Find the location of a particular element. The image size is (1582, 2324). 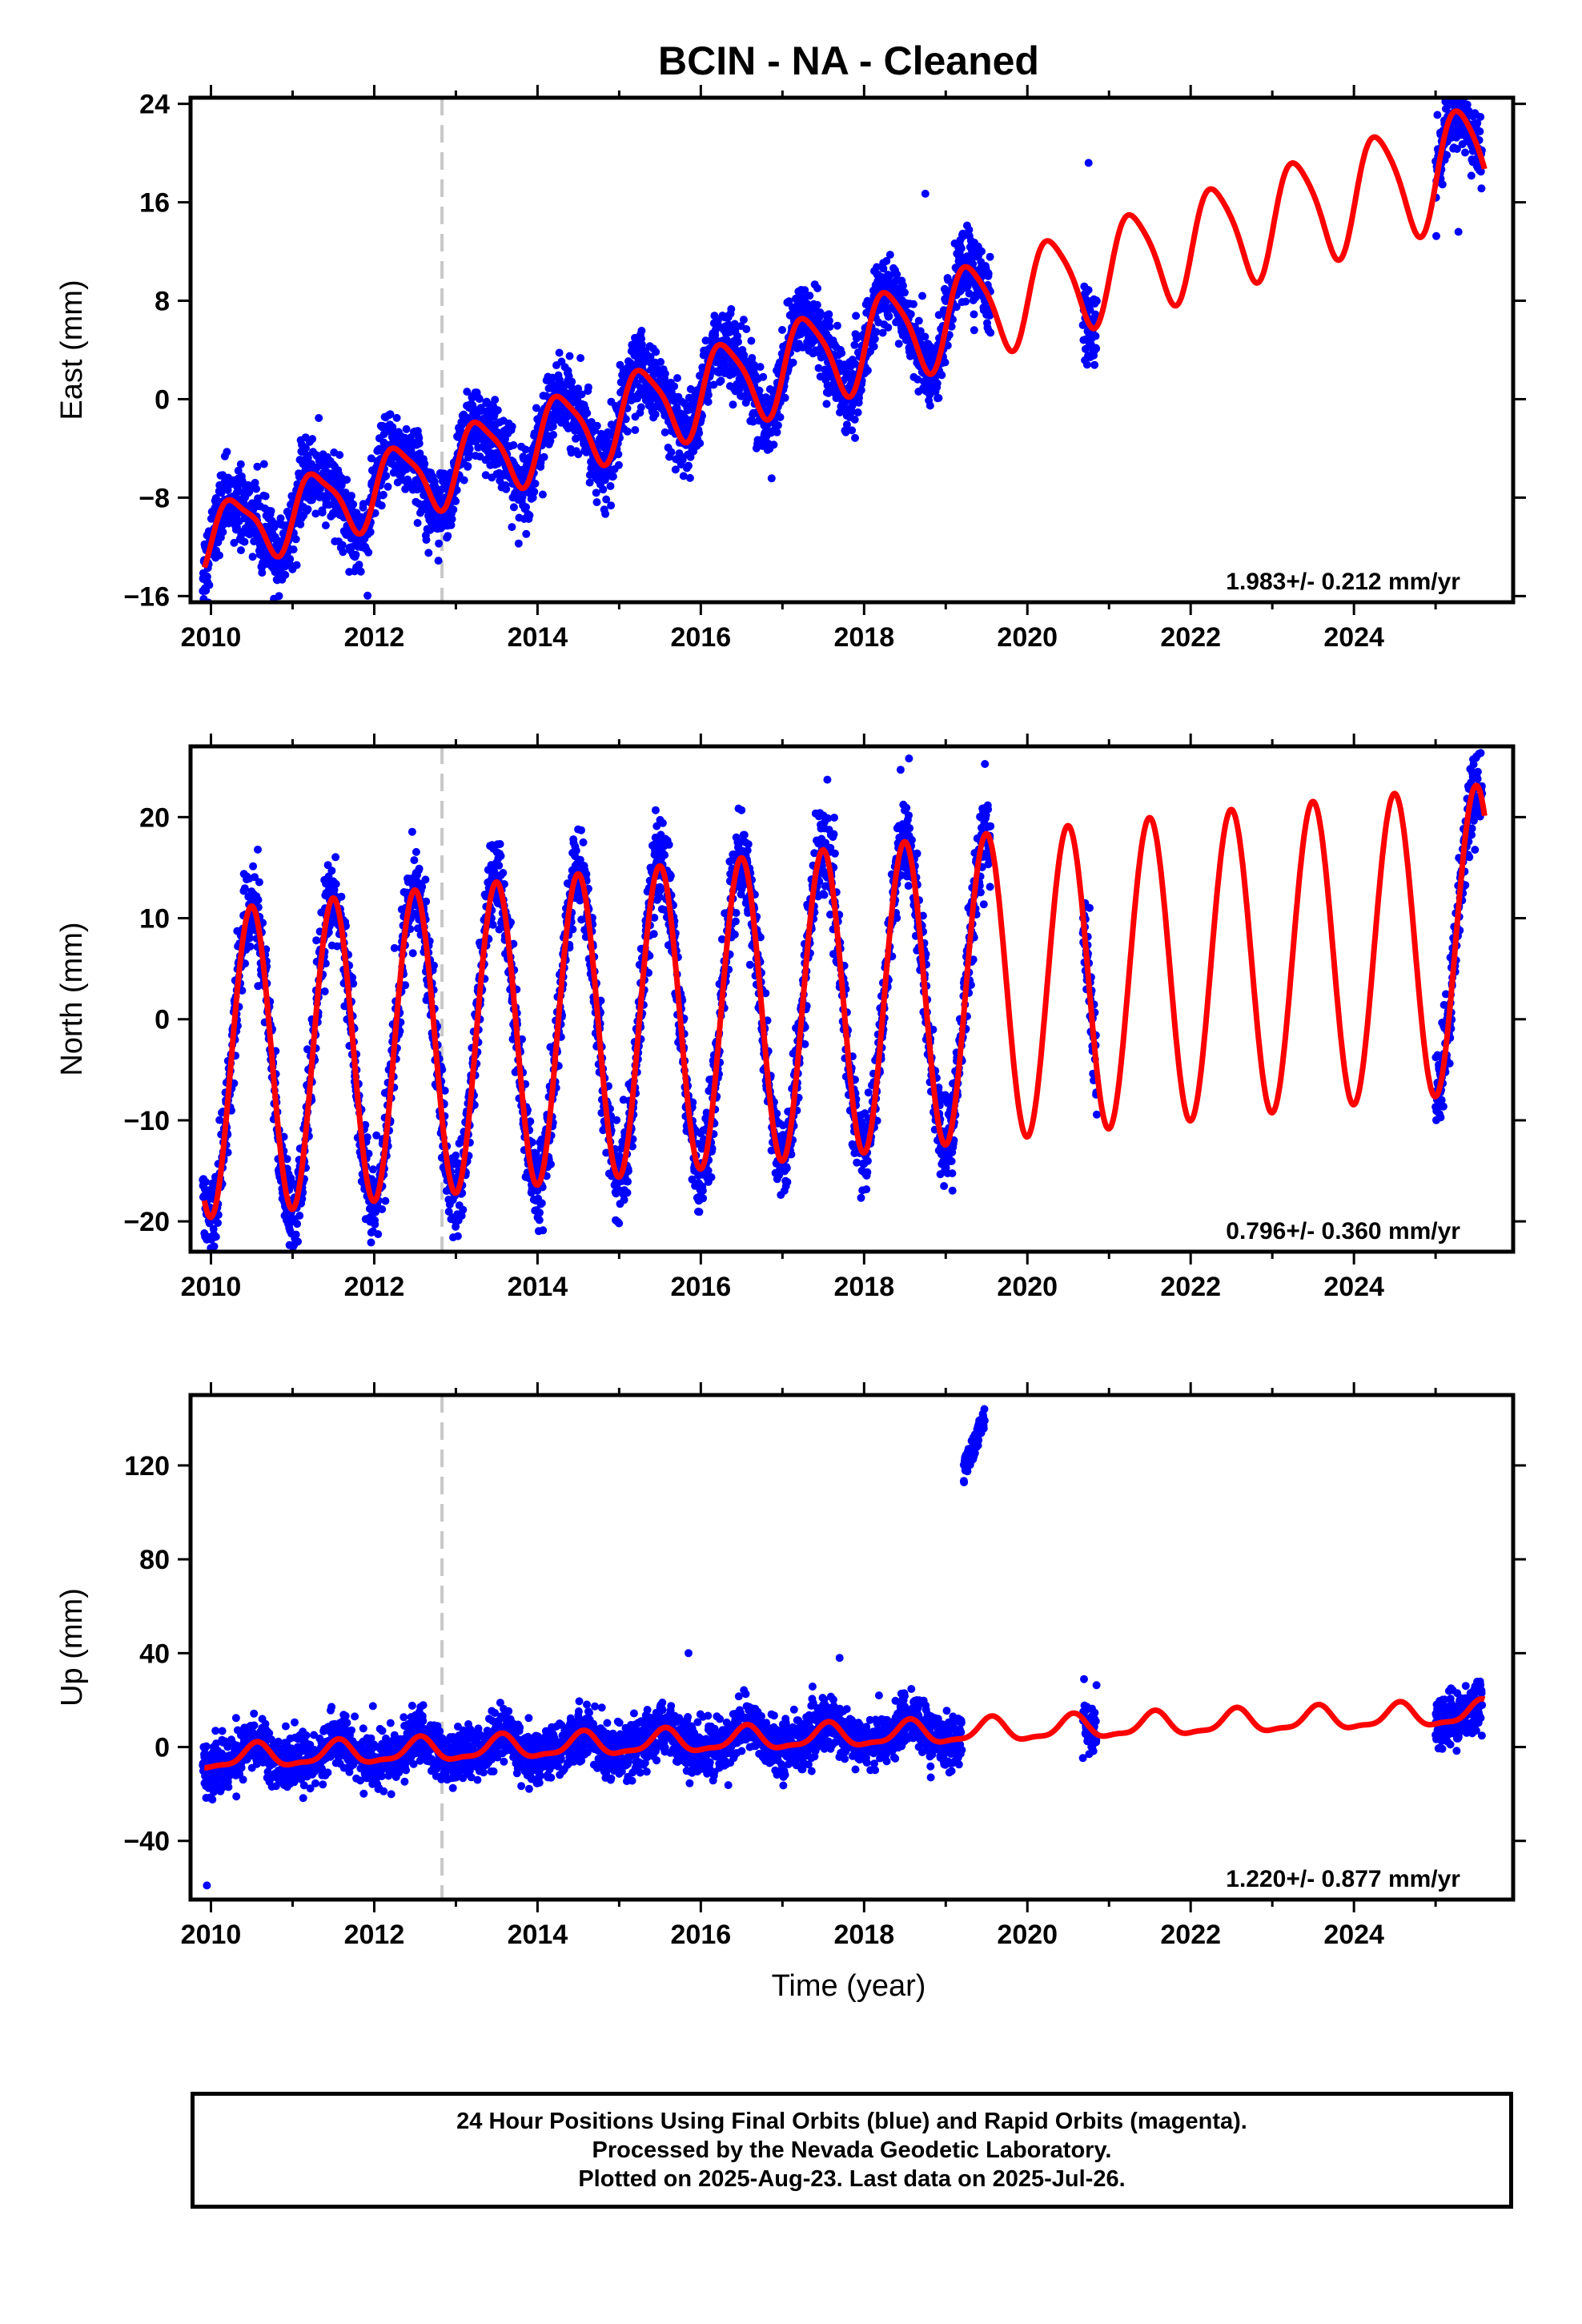

x-tick-label: 2018 is located at coordinates (864, 637).